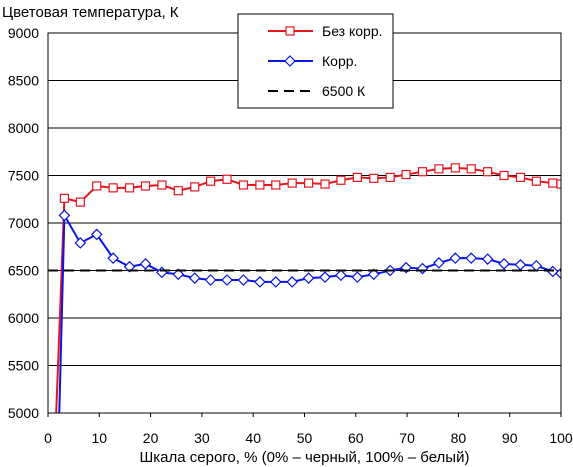 This screenshot has height=467, width=573. What do you see at coordinates (202, 438) in the screenshot?
I see `x-tick-label: 30` at bounding box center [202, 438].